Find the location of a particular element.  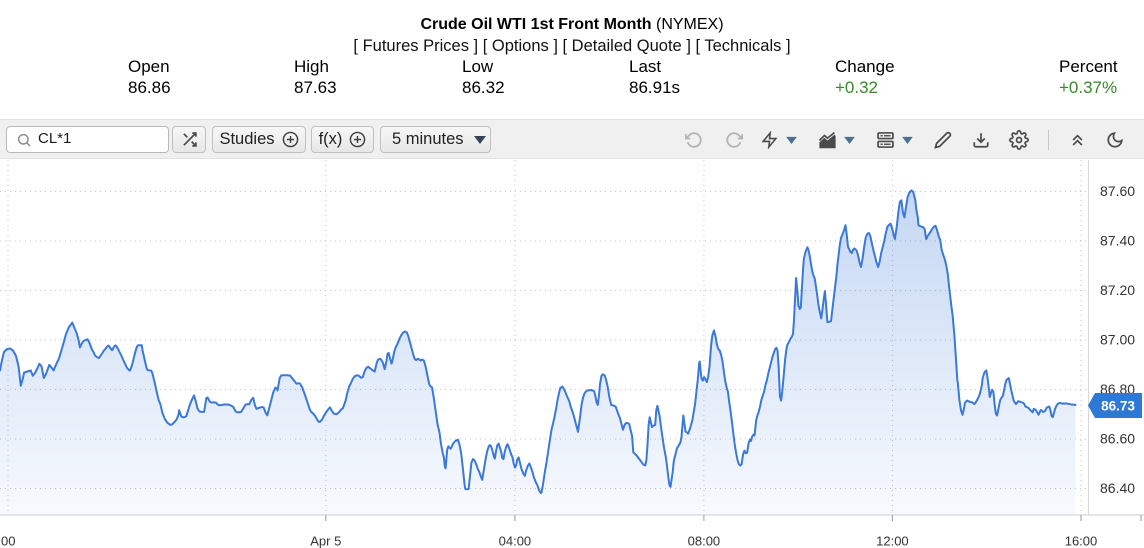

svg-text: 04:00 is located at coordinates (515, 541).